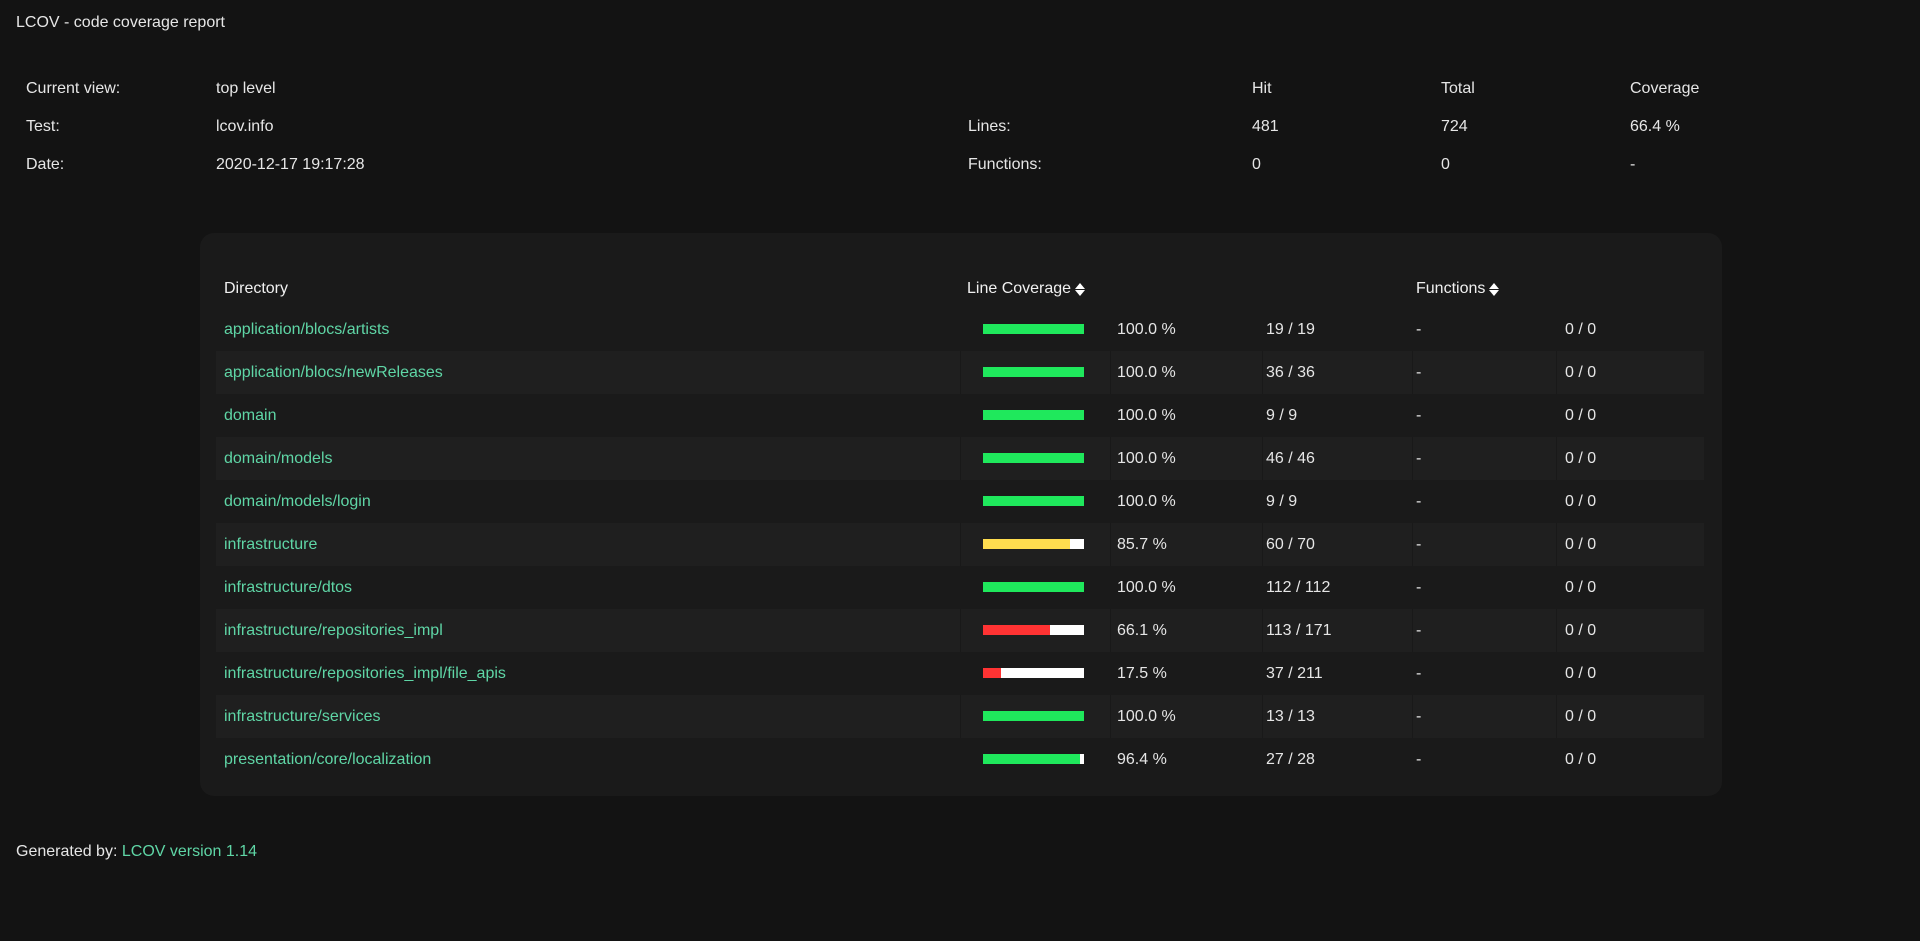 The width and height of the screenshot is (1920, 941). Describe the element at coordinates (1454, 126) in the screenshot. I see `lines-total: 724` at that location.